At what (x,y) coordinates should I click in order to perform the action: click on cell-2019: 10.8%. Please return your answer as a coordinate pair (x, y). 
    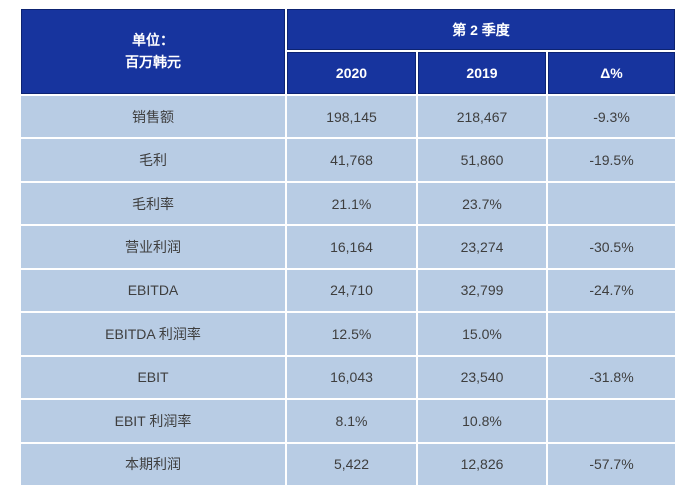
    Looking at the image, I should click on (482, 421).